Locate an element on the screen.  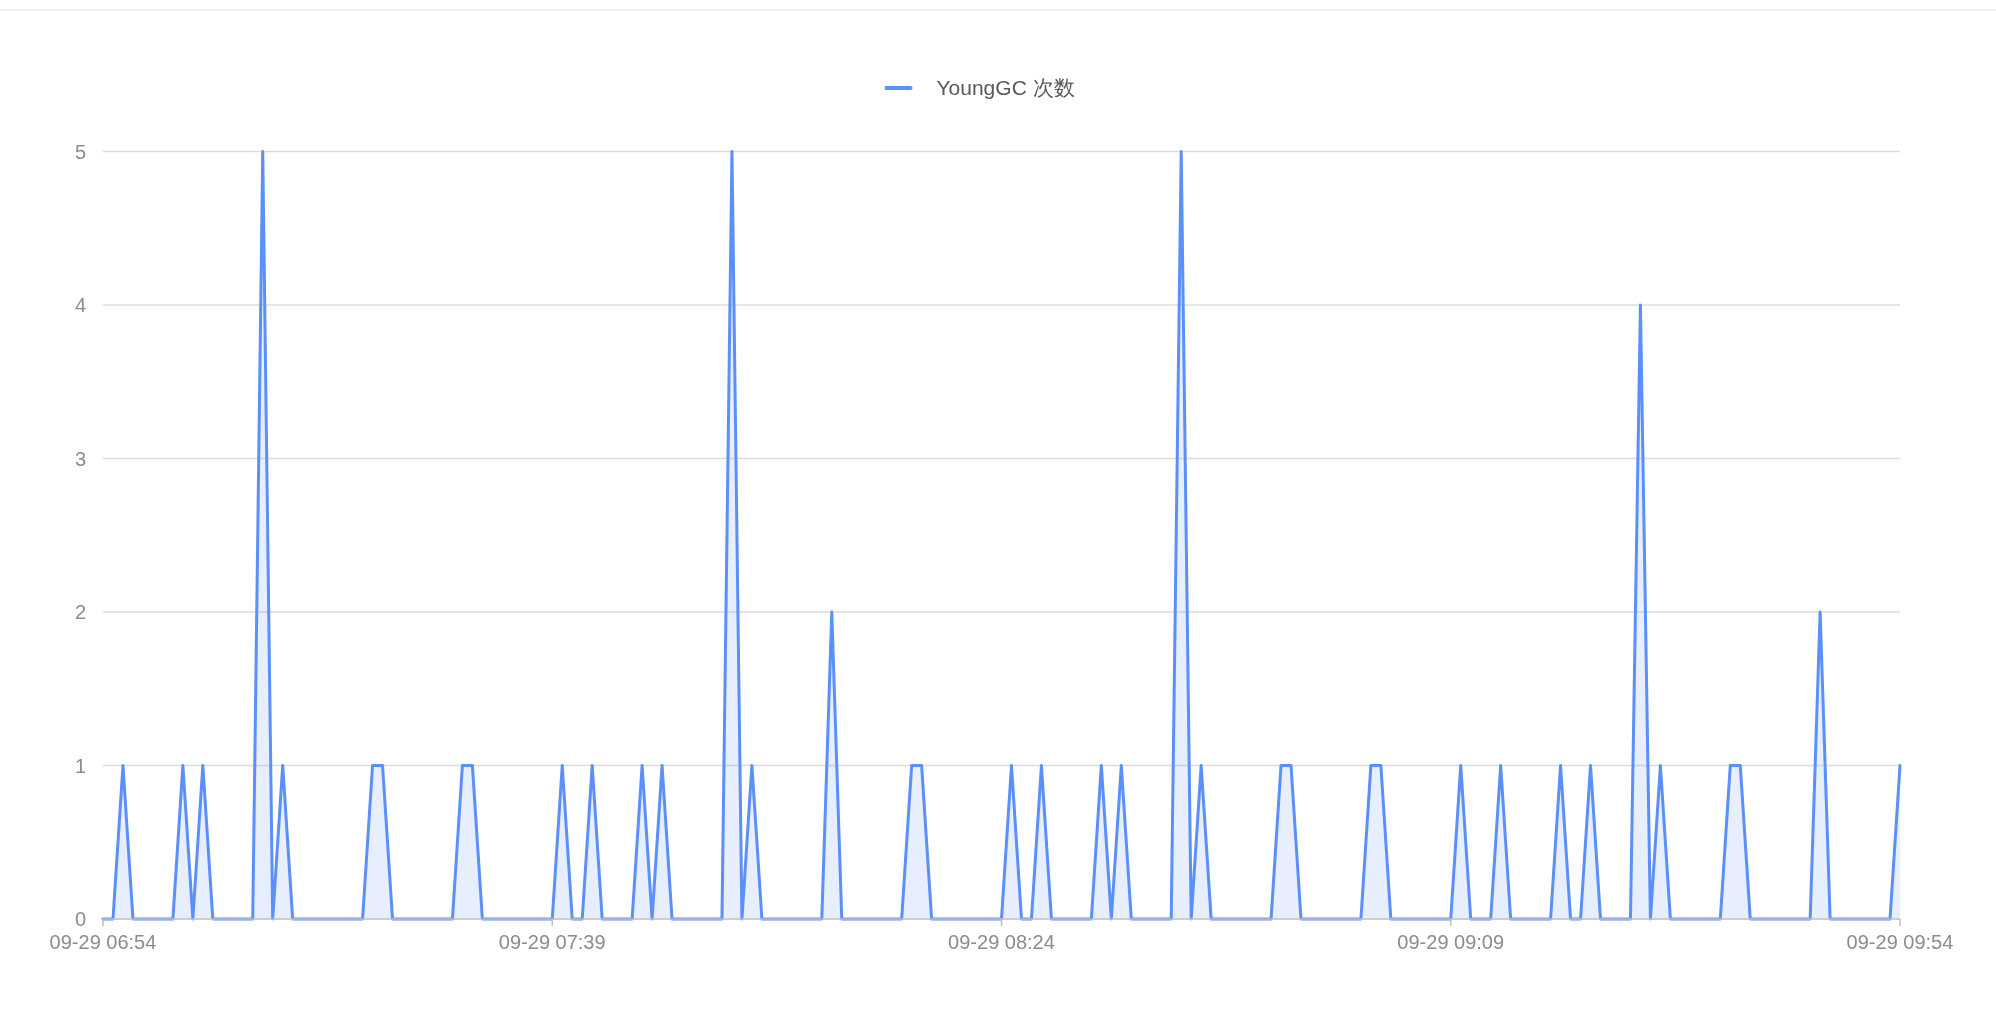
legend-label: YoungGC 次数 is located at coordinates (1005, 88).